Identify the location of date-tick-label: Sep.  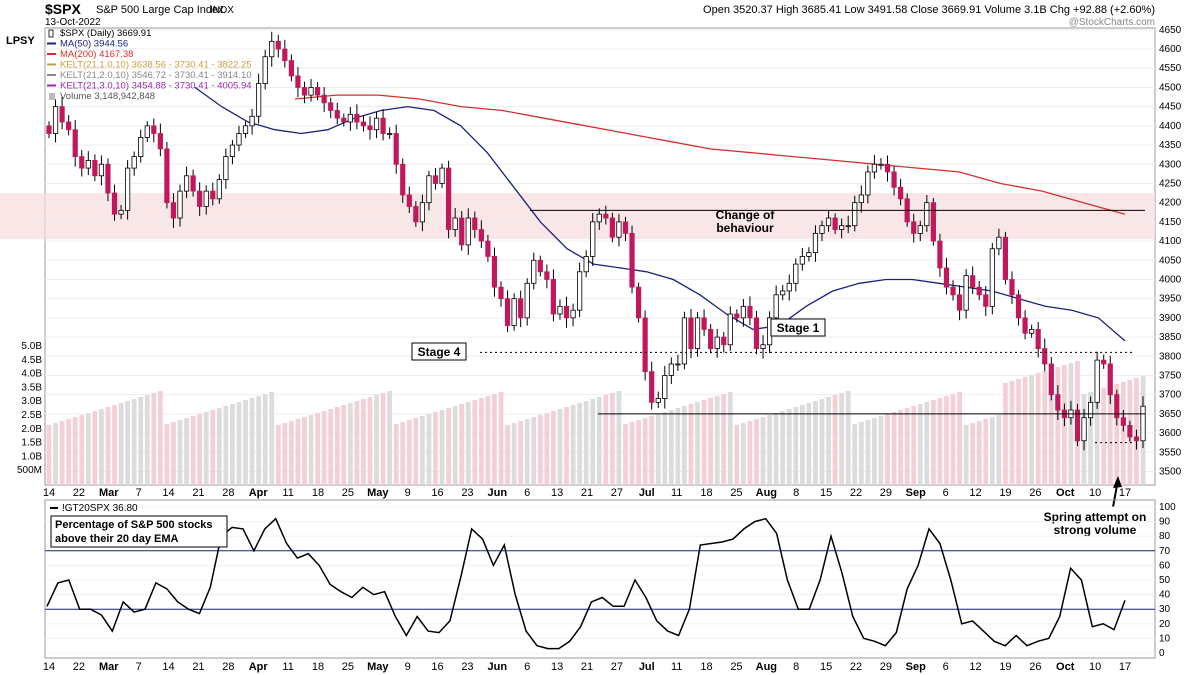
(916, 493).